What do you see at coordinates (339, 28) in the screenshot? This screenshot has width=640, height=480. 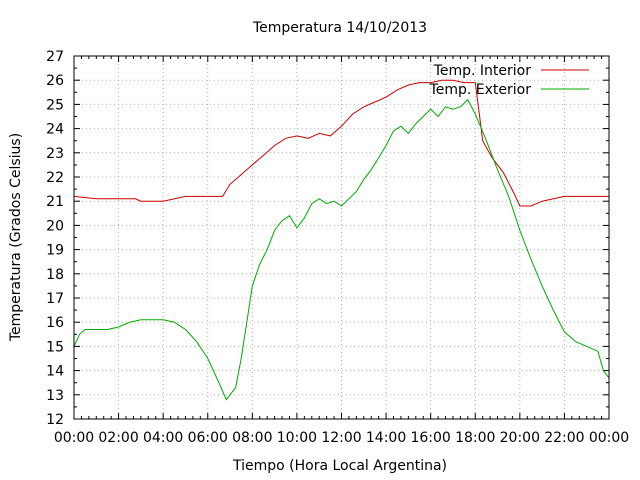 I see `chart-title: Temperatura 14/10/2013` at bounding box center [339, 28].